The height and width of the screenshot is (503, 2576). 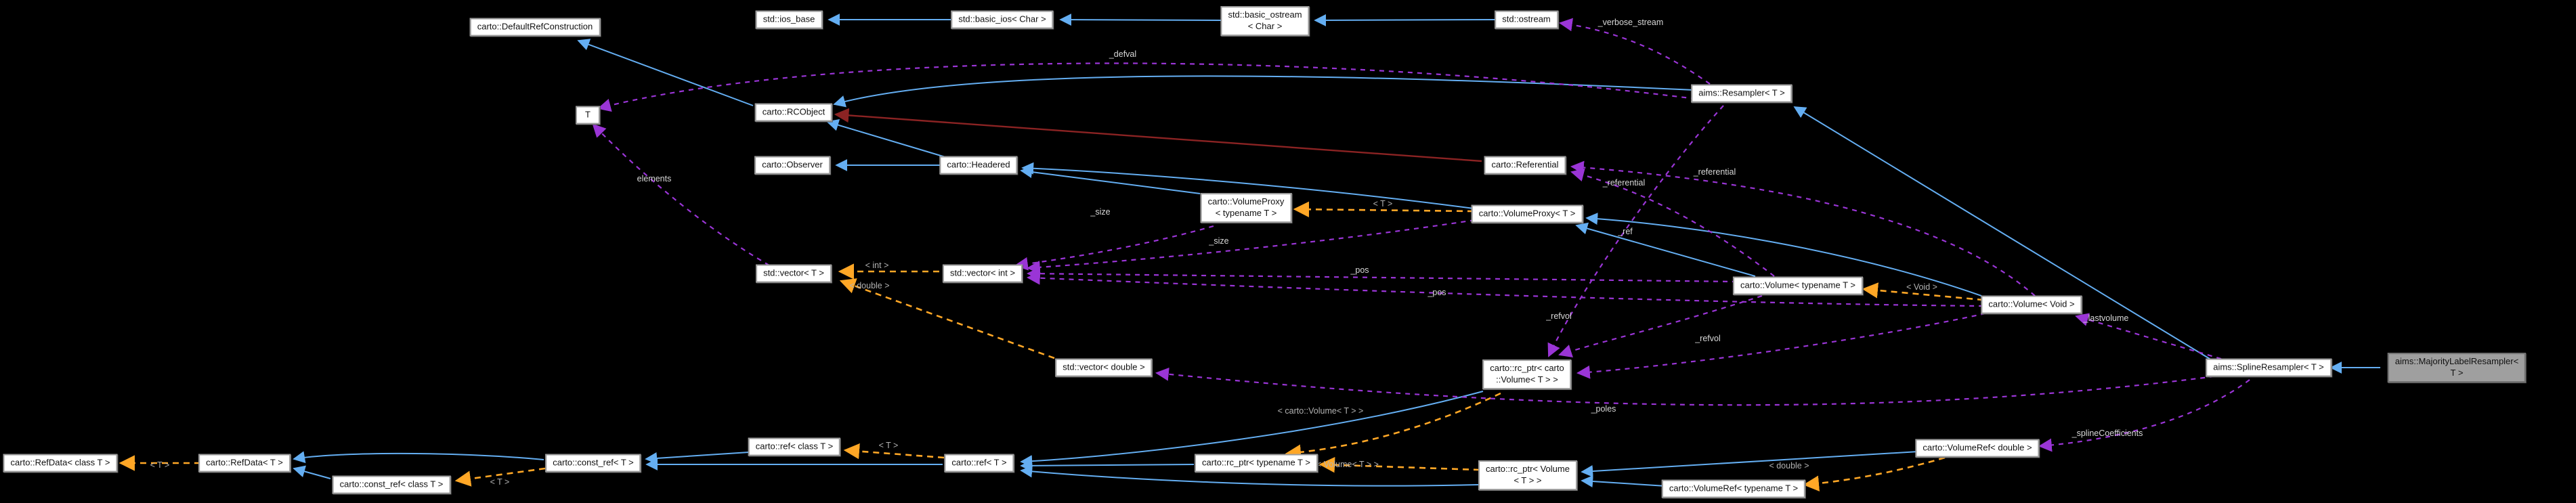 What do you see at coordinates (1921, 287) in the screenshot?
I see `edge-label-volume-void-template: < Void >` at bounding box center [1921, 287].